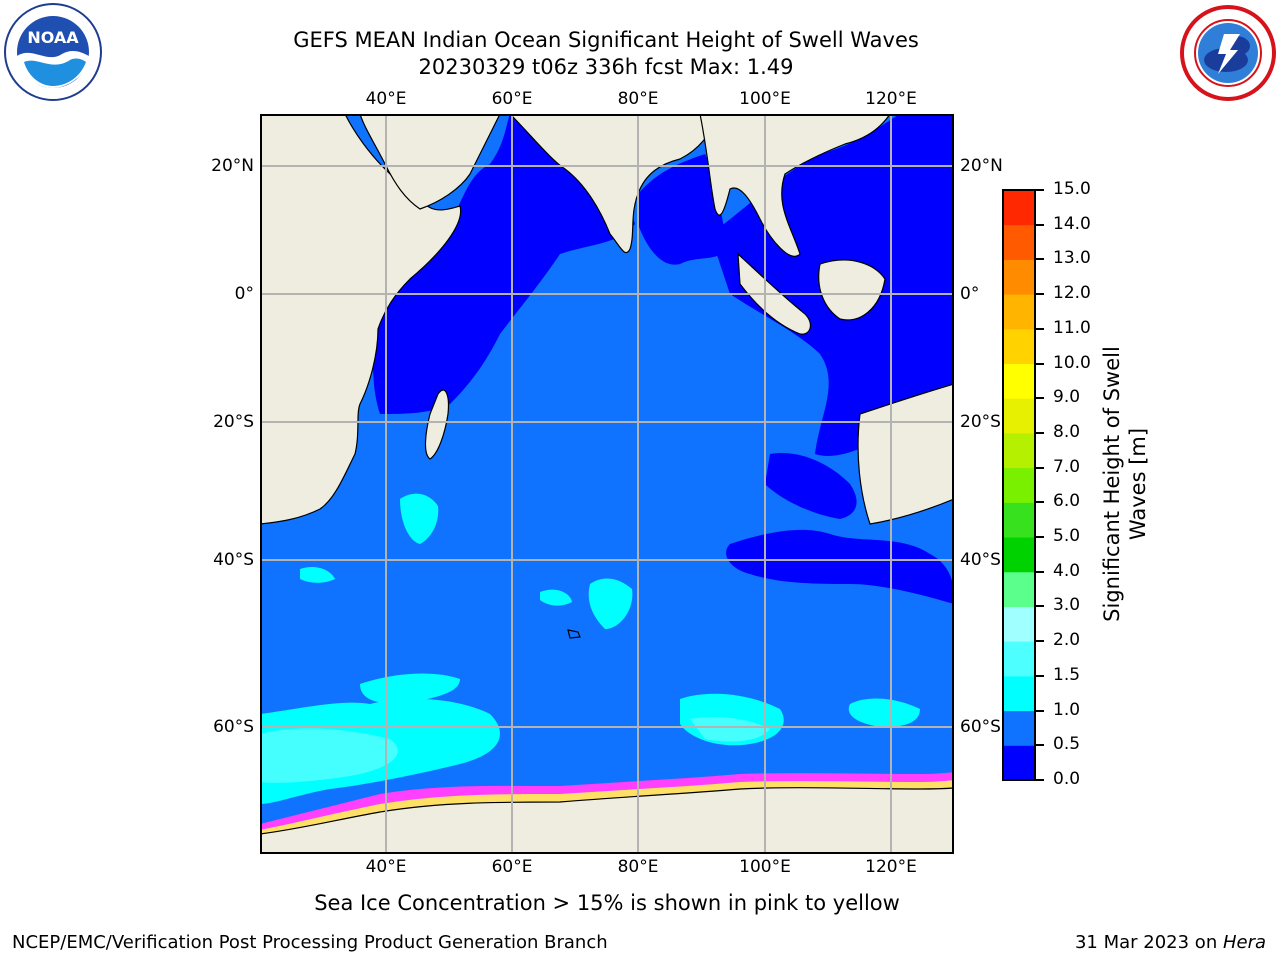 Image resolution: width=1280 pixels, height=960 pixels. I want to click on lon-tick-bottom-60e: 60°E, so click(512, 867).